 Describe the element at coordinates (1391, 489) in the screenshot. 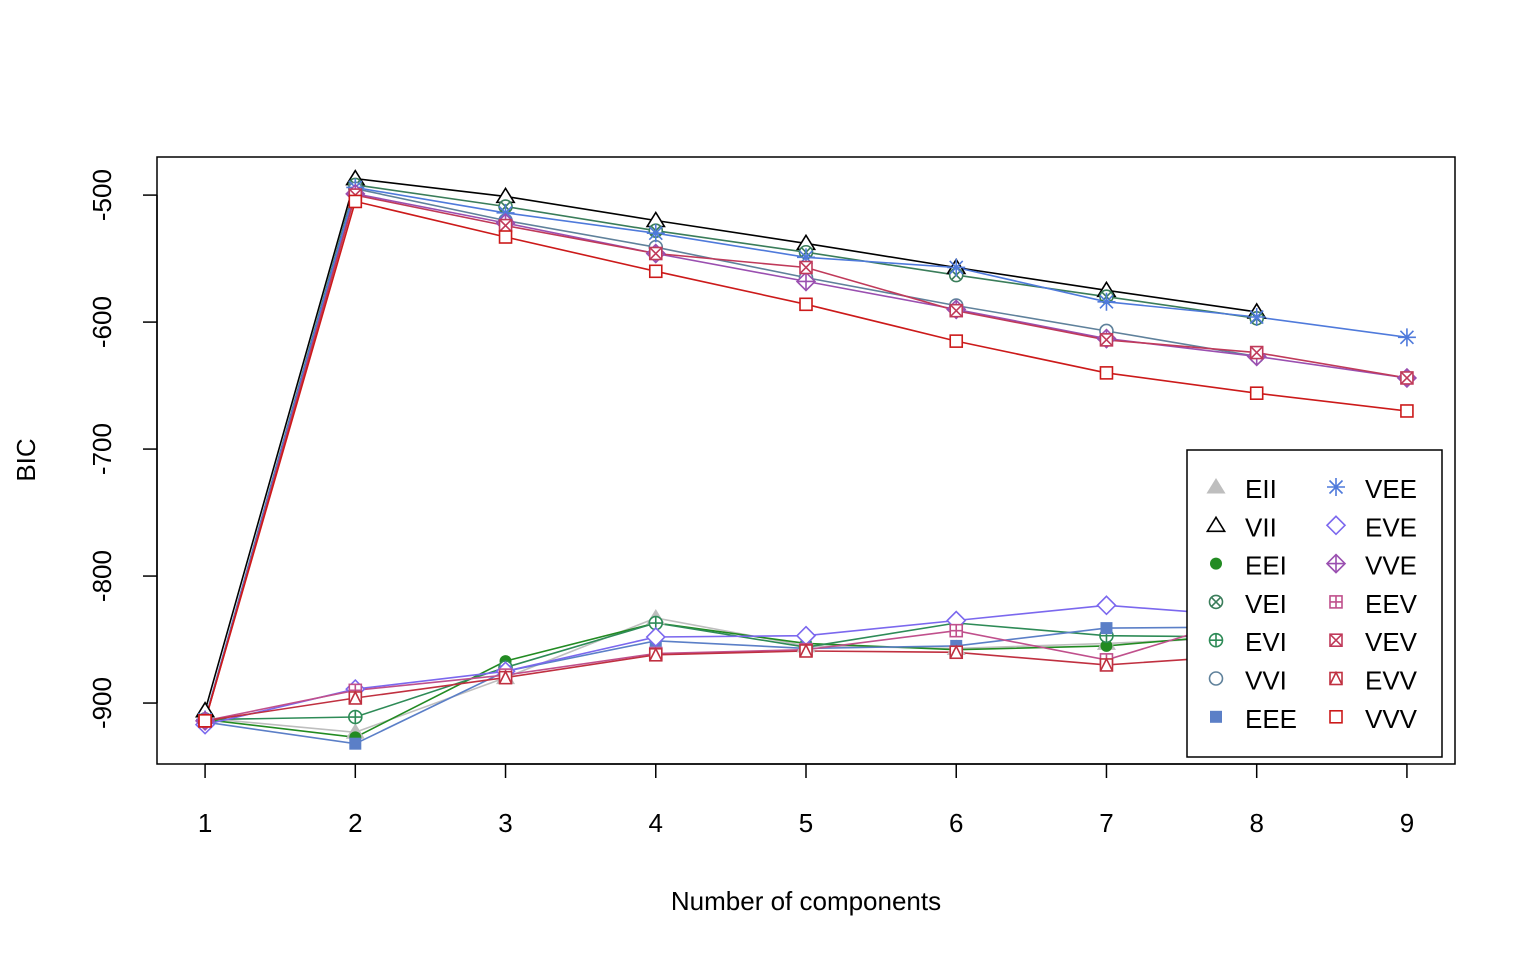

I see `legend-label-vee: VEE` at that location.